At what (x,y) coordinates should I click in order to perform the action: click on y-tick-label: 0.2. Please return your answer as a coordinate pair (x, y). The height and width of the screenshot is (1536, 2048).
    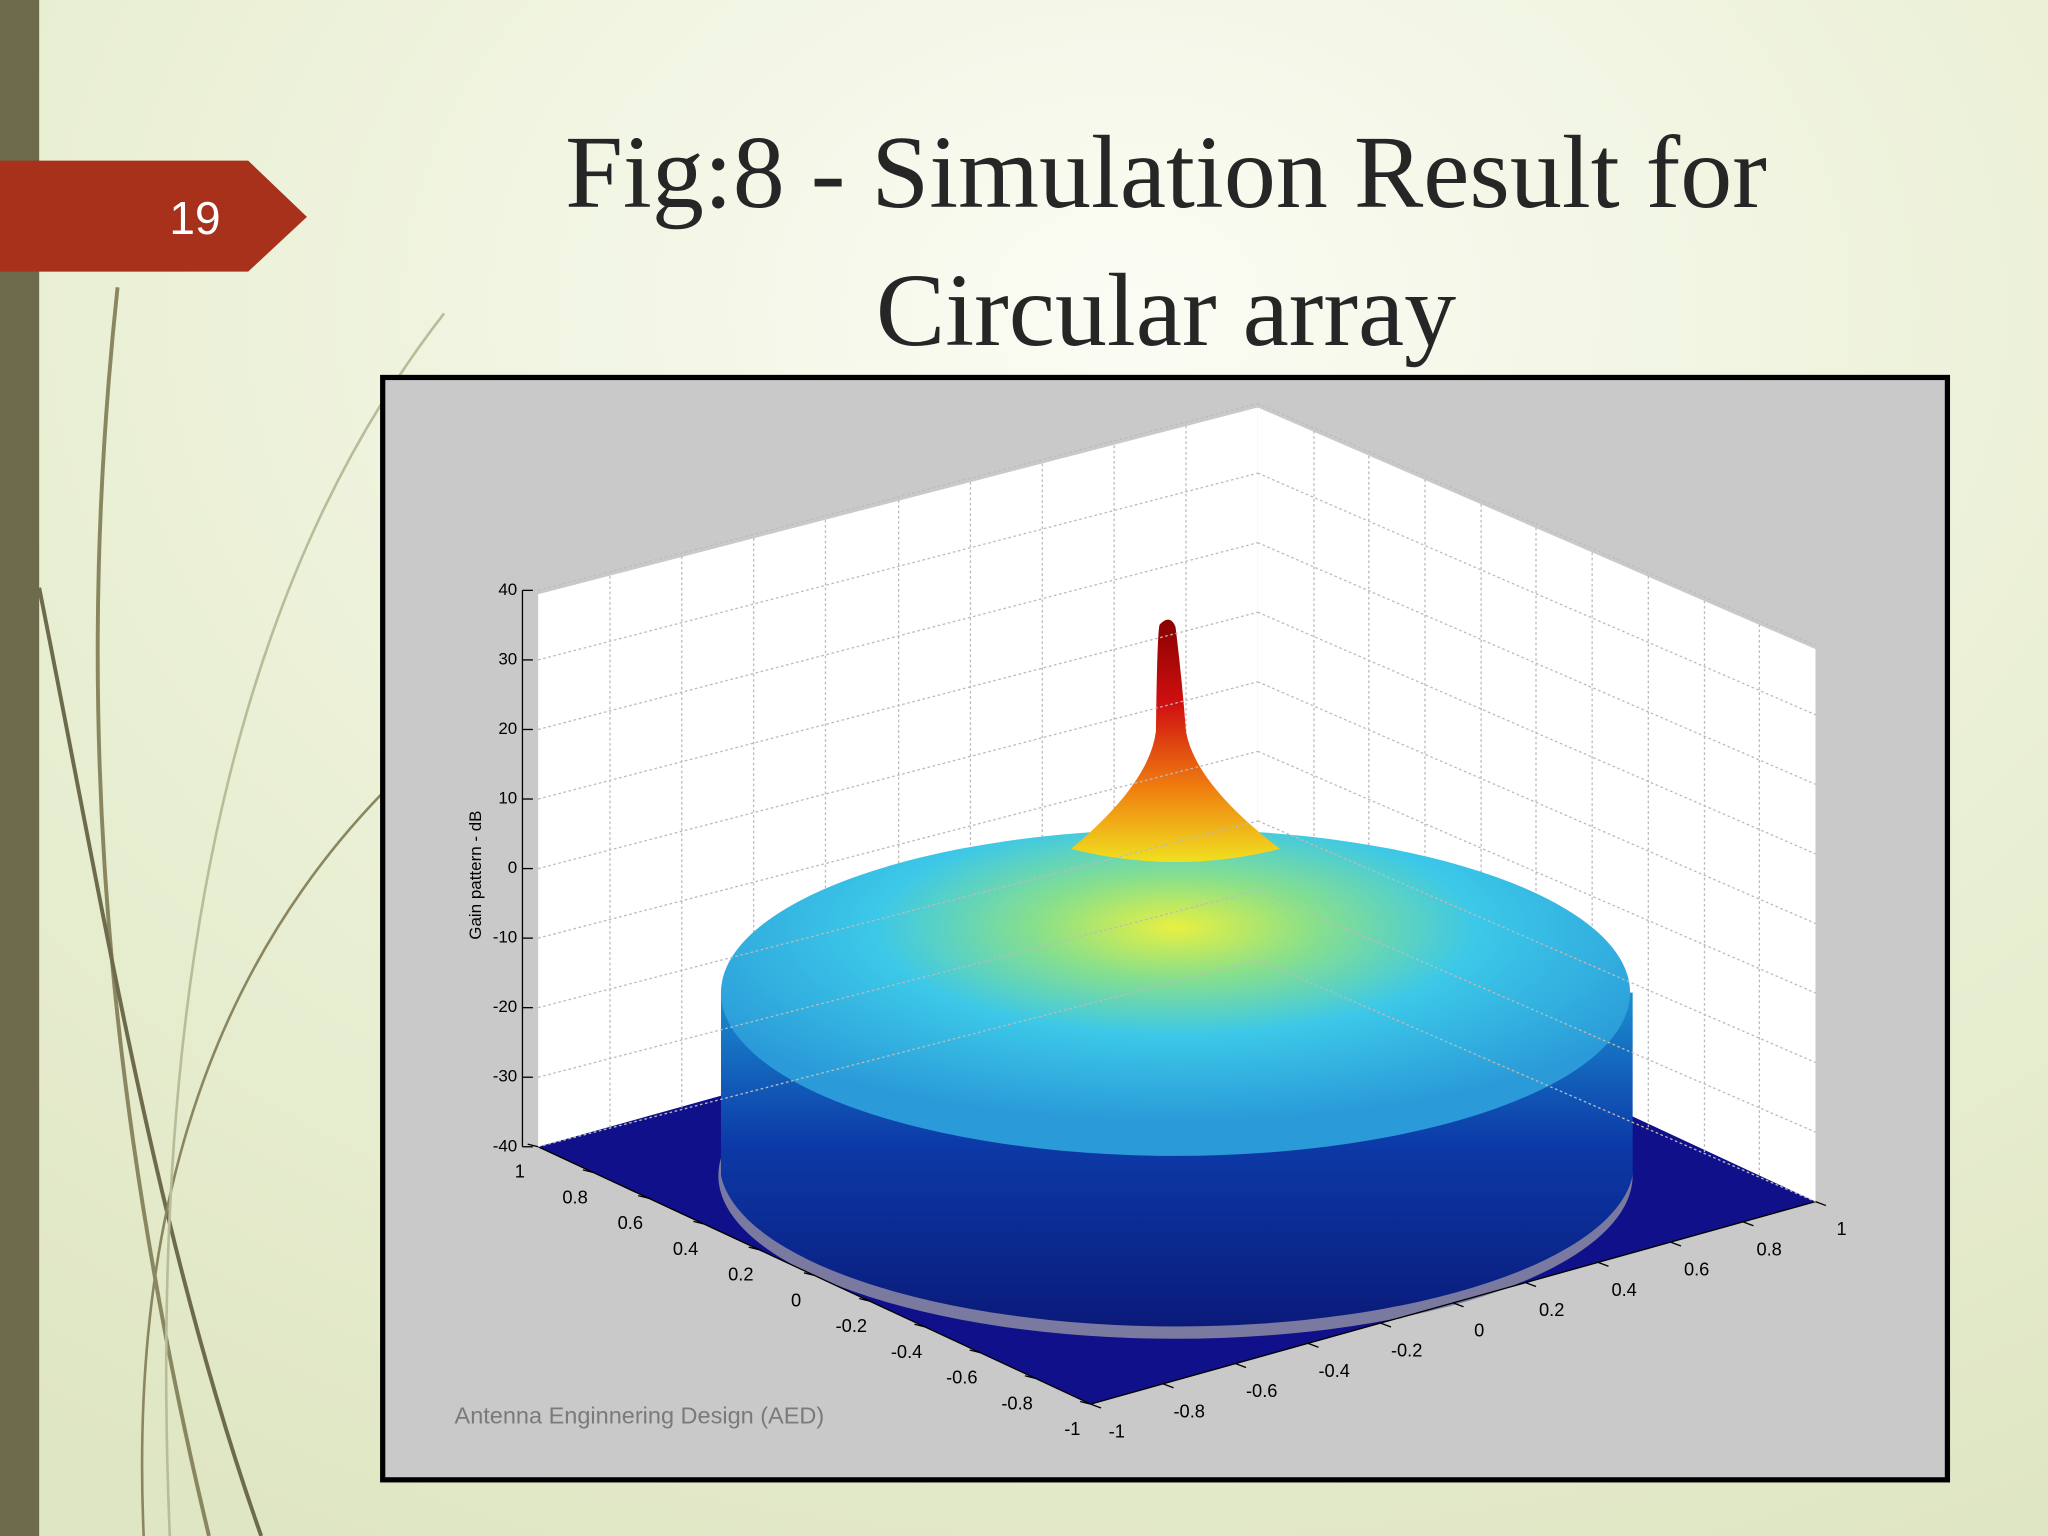
    Looking at the image, I should click on (1551, 1309).